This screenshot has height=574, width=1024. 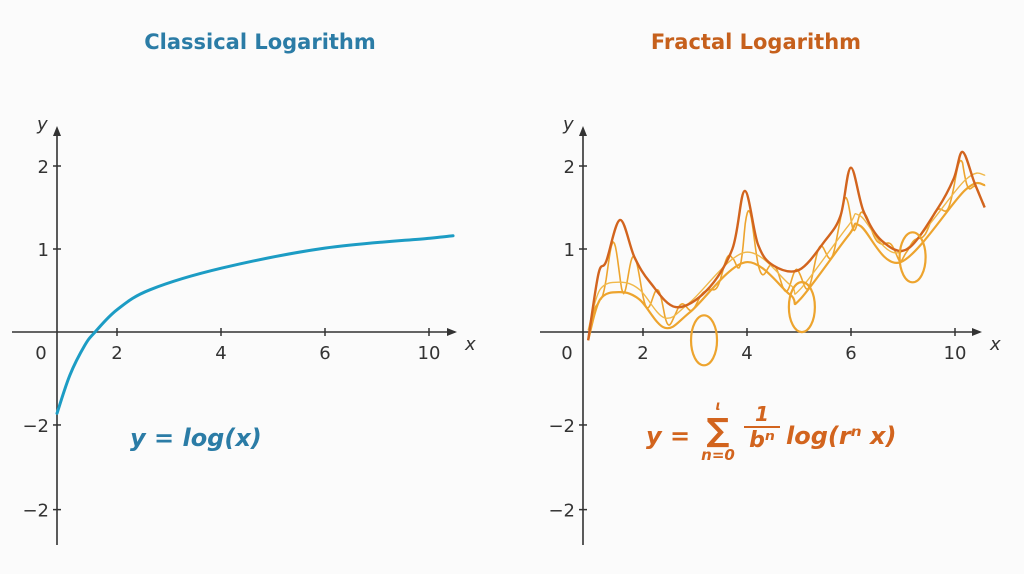 What do you see at coordinates (850, 353) in the screenshot?
I see `right-x-tick-label: 6` at bounding box center [850, 353].